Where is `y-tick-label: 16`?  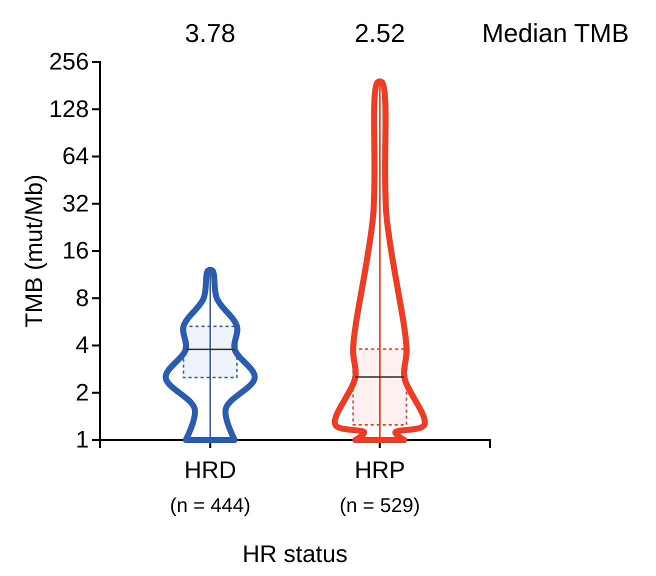
y-tick-label: 16 is located at coordinates (75, 251).